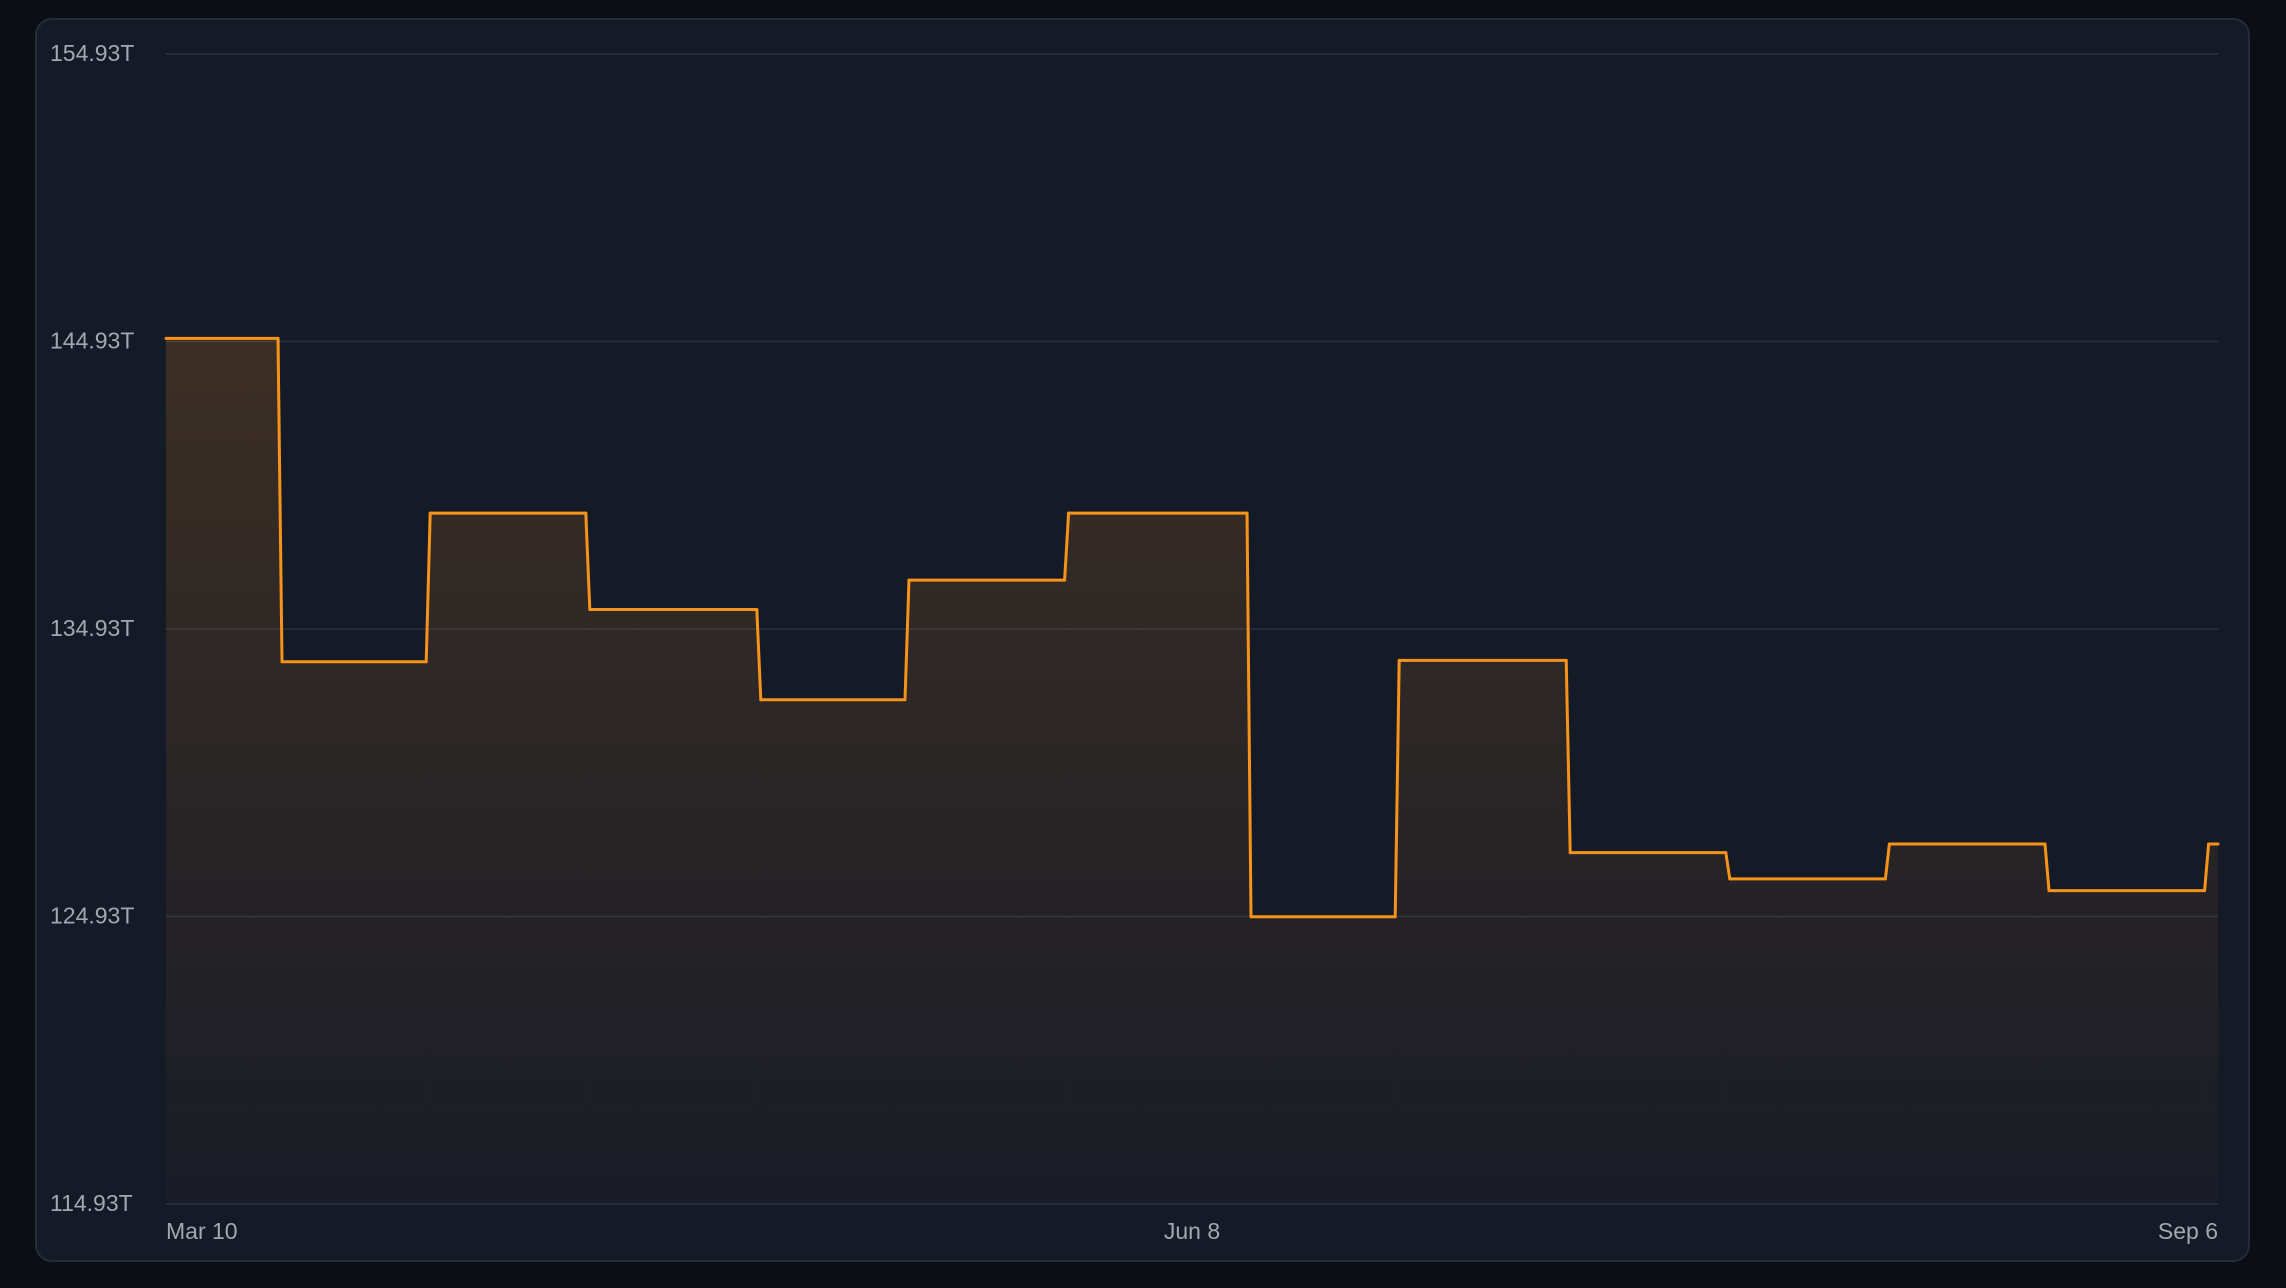 Image resolution: width=2286 pixels, height=1288 pixels. I want to click on y-tick-label: 134.93T, so click(92, 628).